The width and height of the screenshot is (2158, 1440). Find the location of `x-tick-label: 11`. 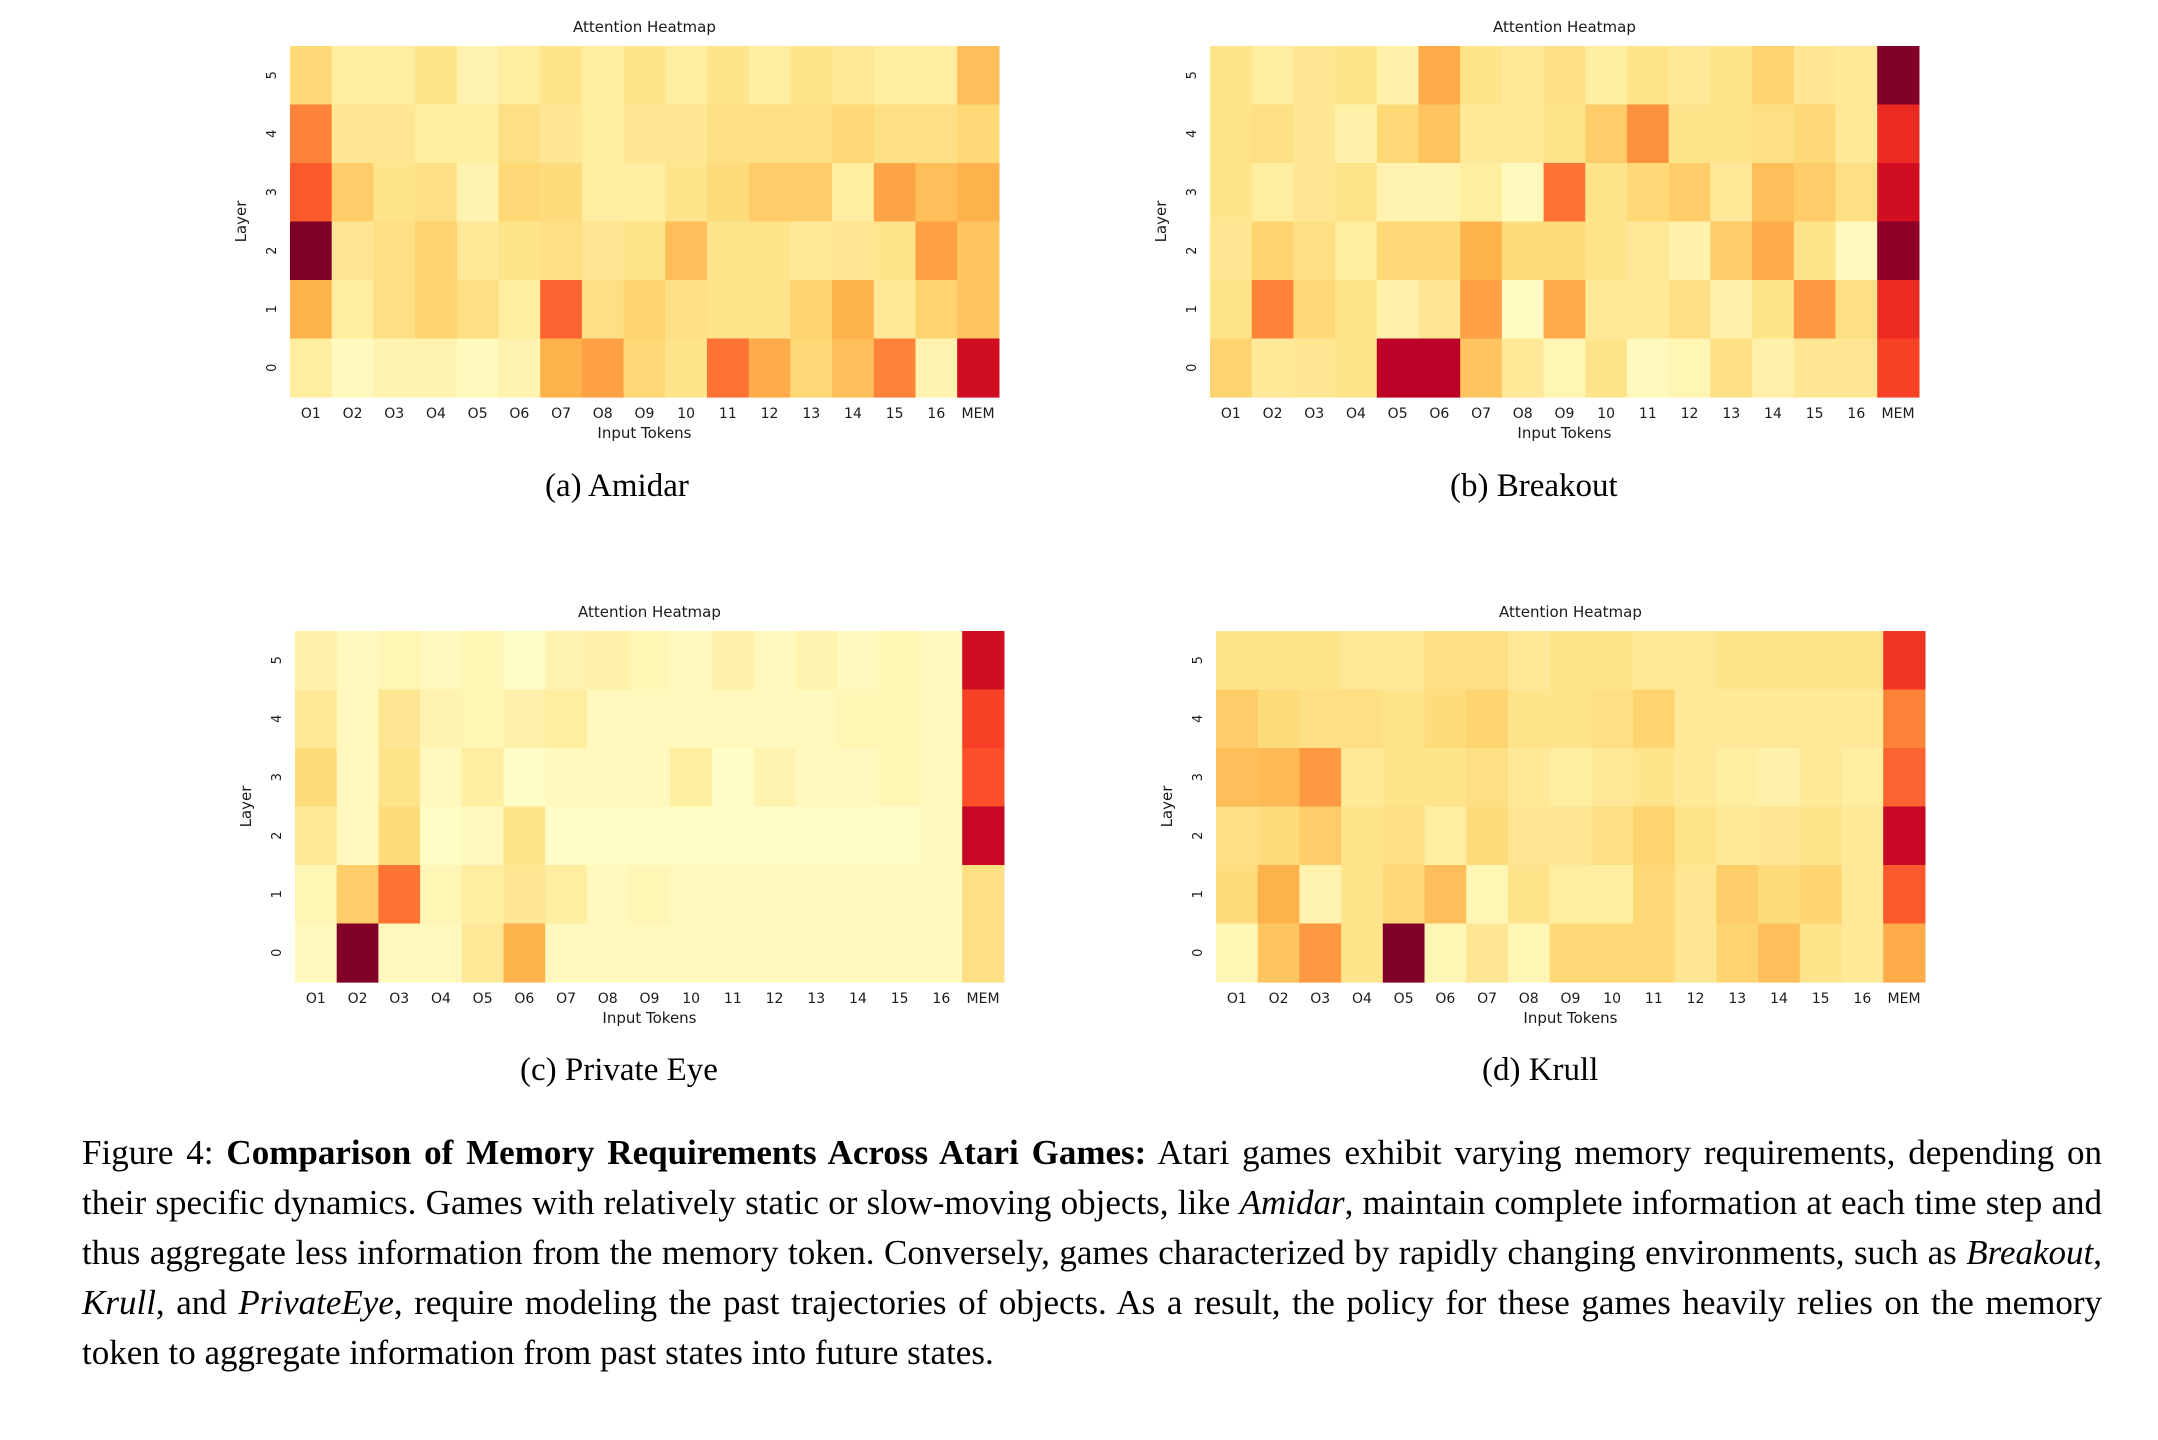

x-tick-label: 11 is located at coordinates (728, 414).